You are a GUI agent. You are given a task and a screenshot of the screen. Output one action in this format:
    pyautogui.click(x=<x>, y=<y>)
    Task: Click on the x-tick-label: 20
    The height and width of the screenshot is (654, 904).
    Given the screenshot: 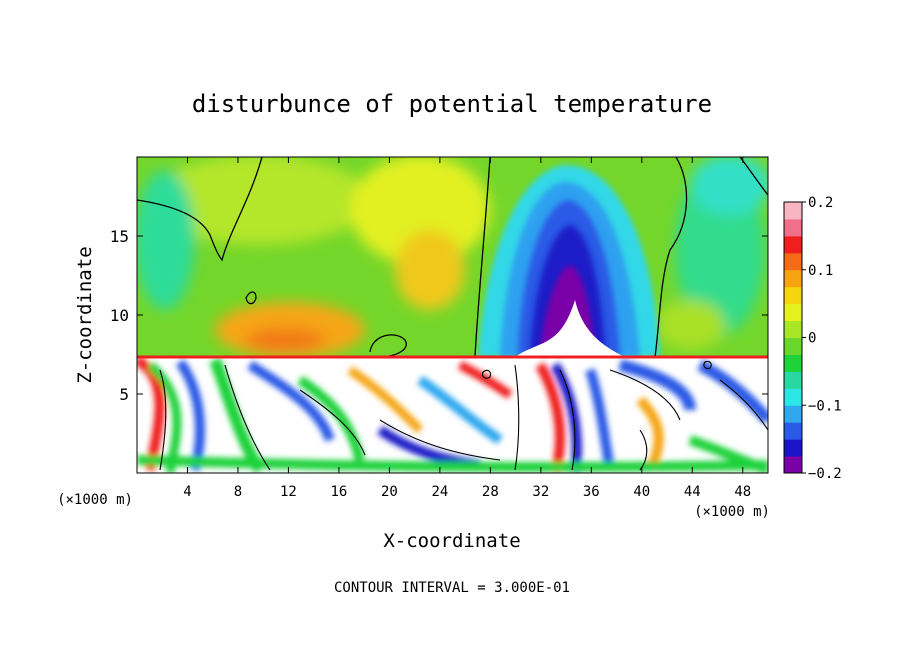 What is the action you would take?
    pyautogui.click(x=389, y=492)
    